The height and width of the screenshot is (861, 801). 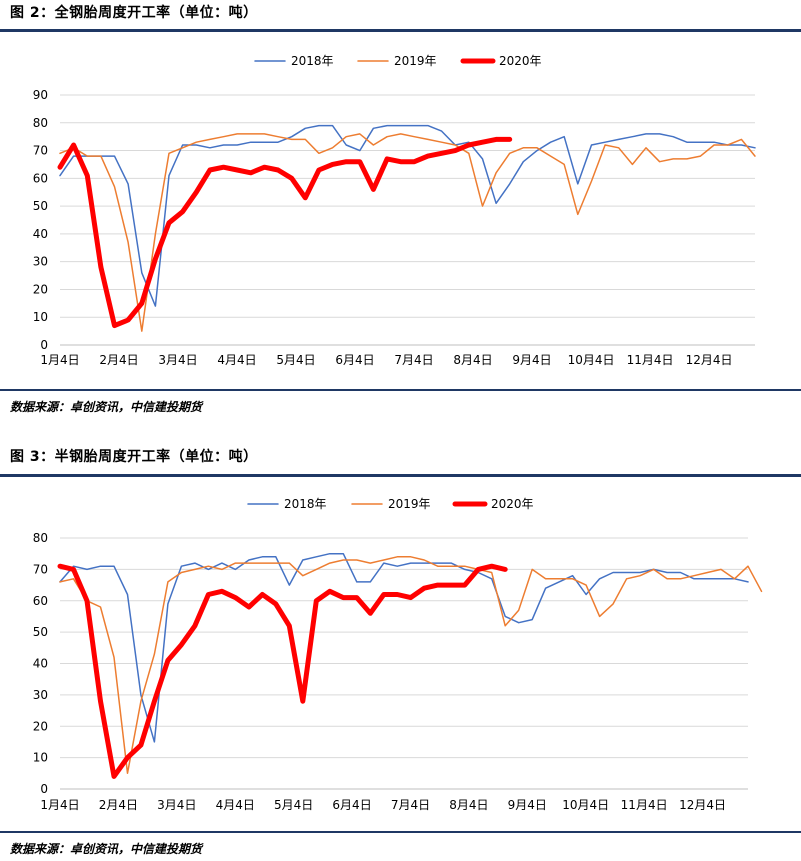 I want to click on figure-2-bottom-rule, so click(x=400, y=390).